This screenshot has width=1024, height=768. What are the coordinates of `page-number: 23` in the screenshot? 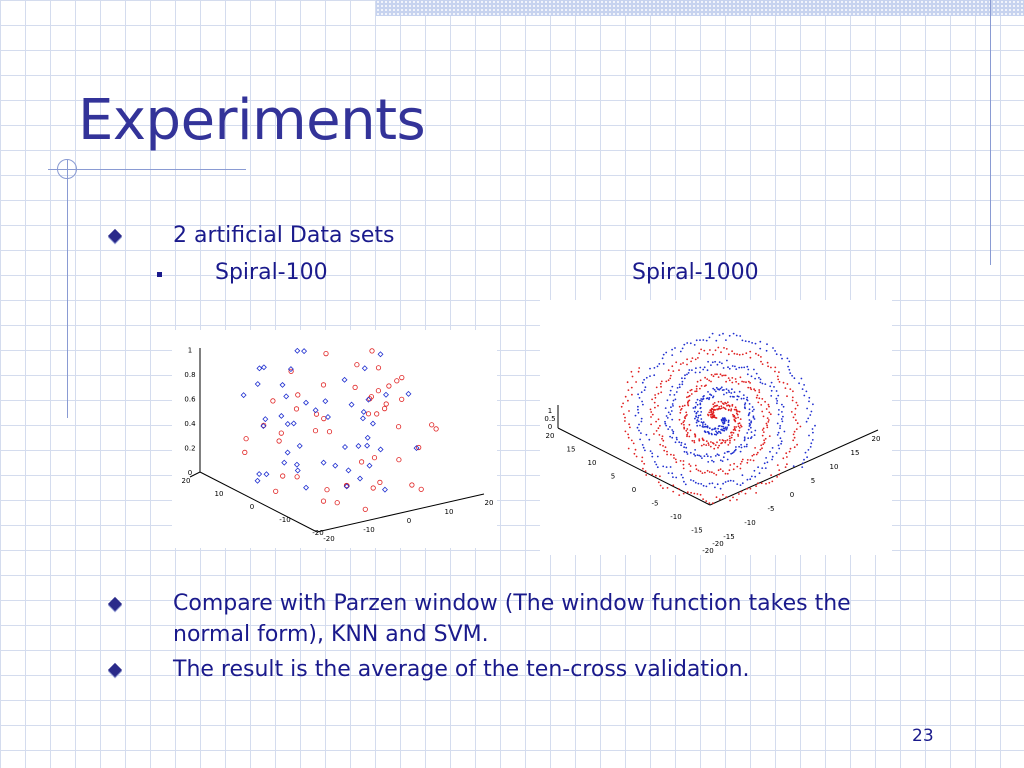 It's located at (923, 736).